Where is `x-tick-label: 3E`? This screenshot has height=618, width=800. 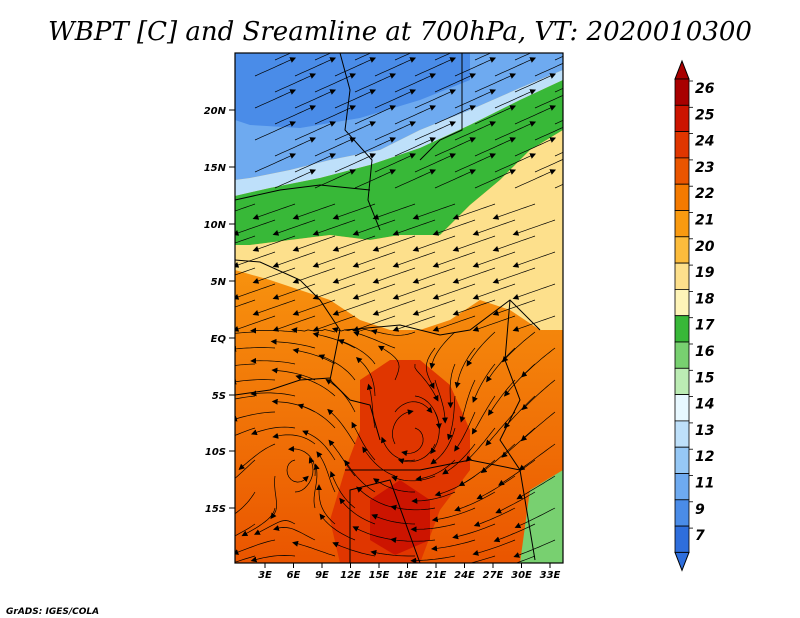 x-tick-label: 3E is located at coordinates (265, 575).